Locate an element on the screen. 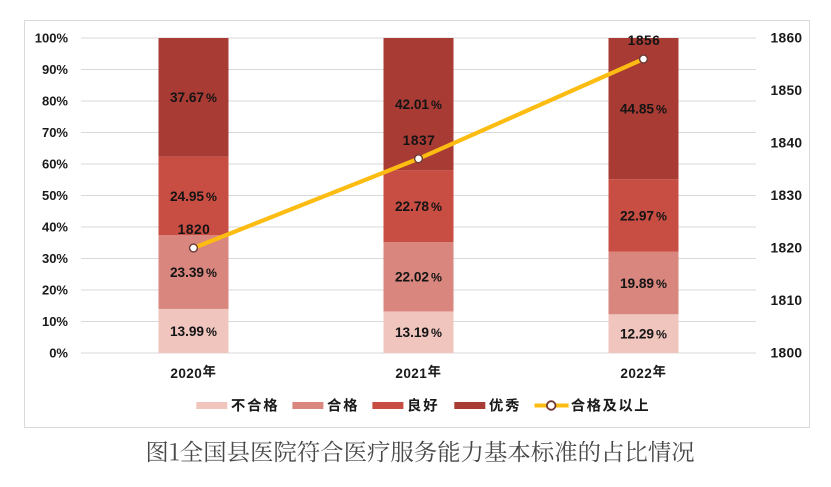  svg-text: 50% is located at coordinates (55, 195).